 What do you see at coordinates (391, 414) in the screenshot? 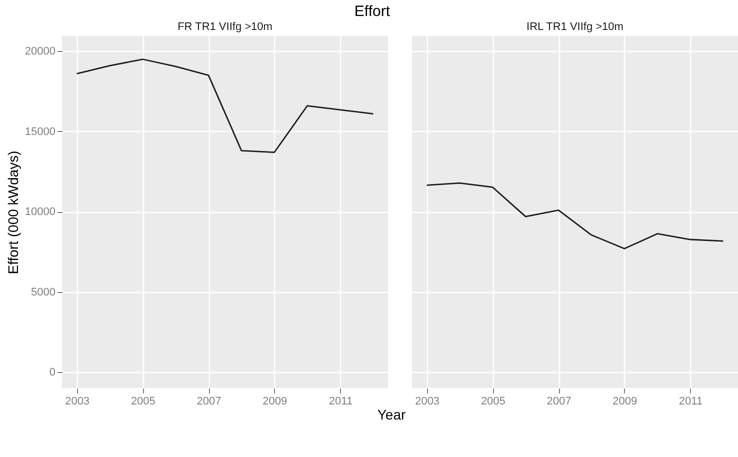
I see `x-axis-title: Year` at bounding box center [391, 414].